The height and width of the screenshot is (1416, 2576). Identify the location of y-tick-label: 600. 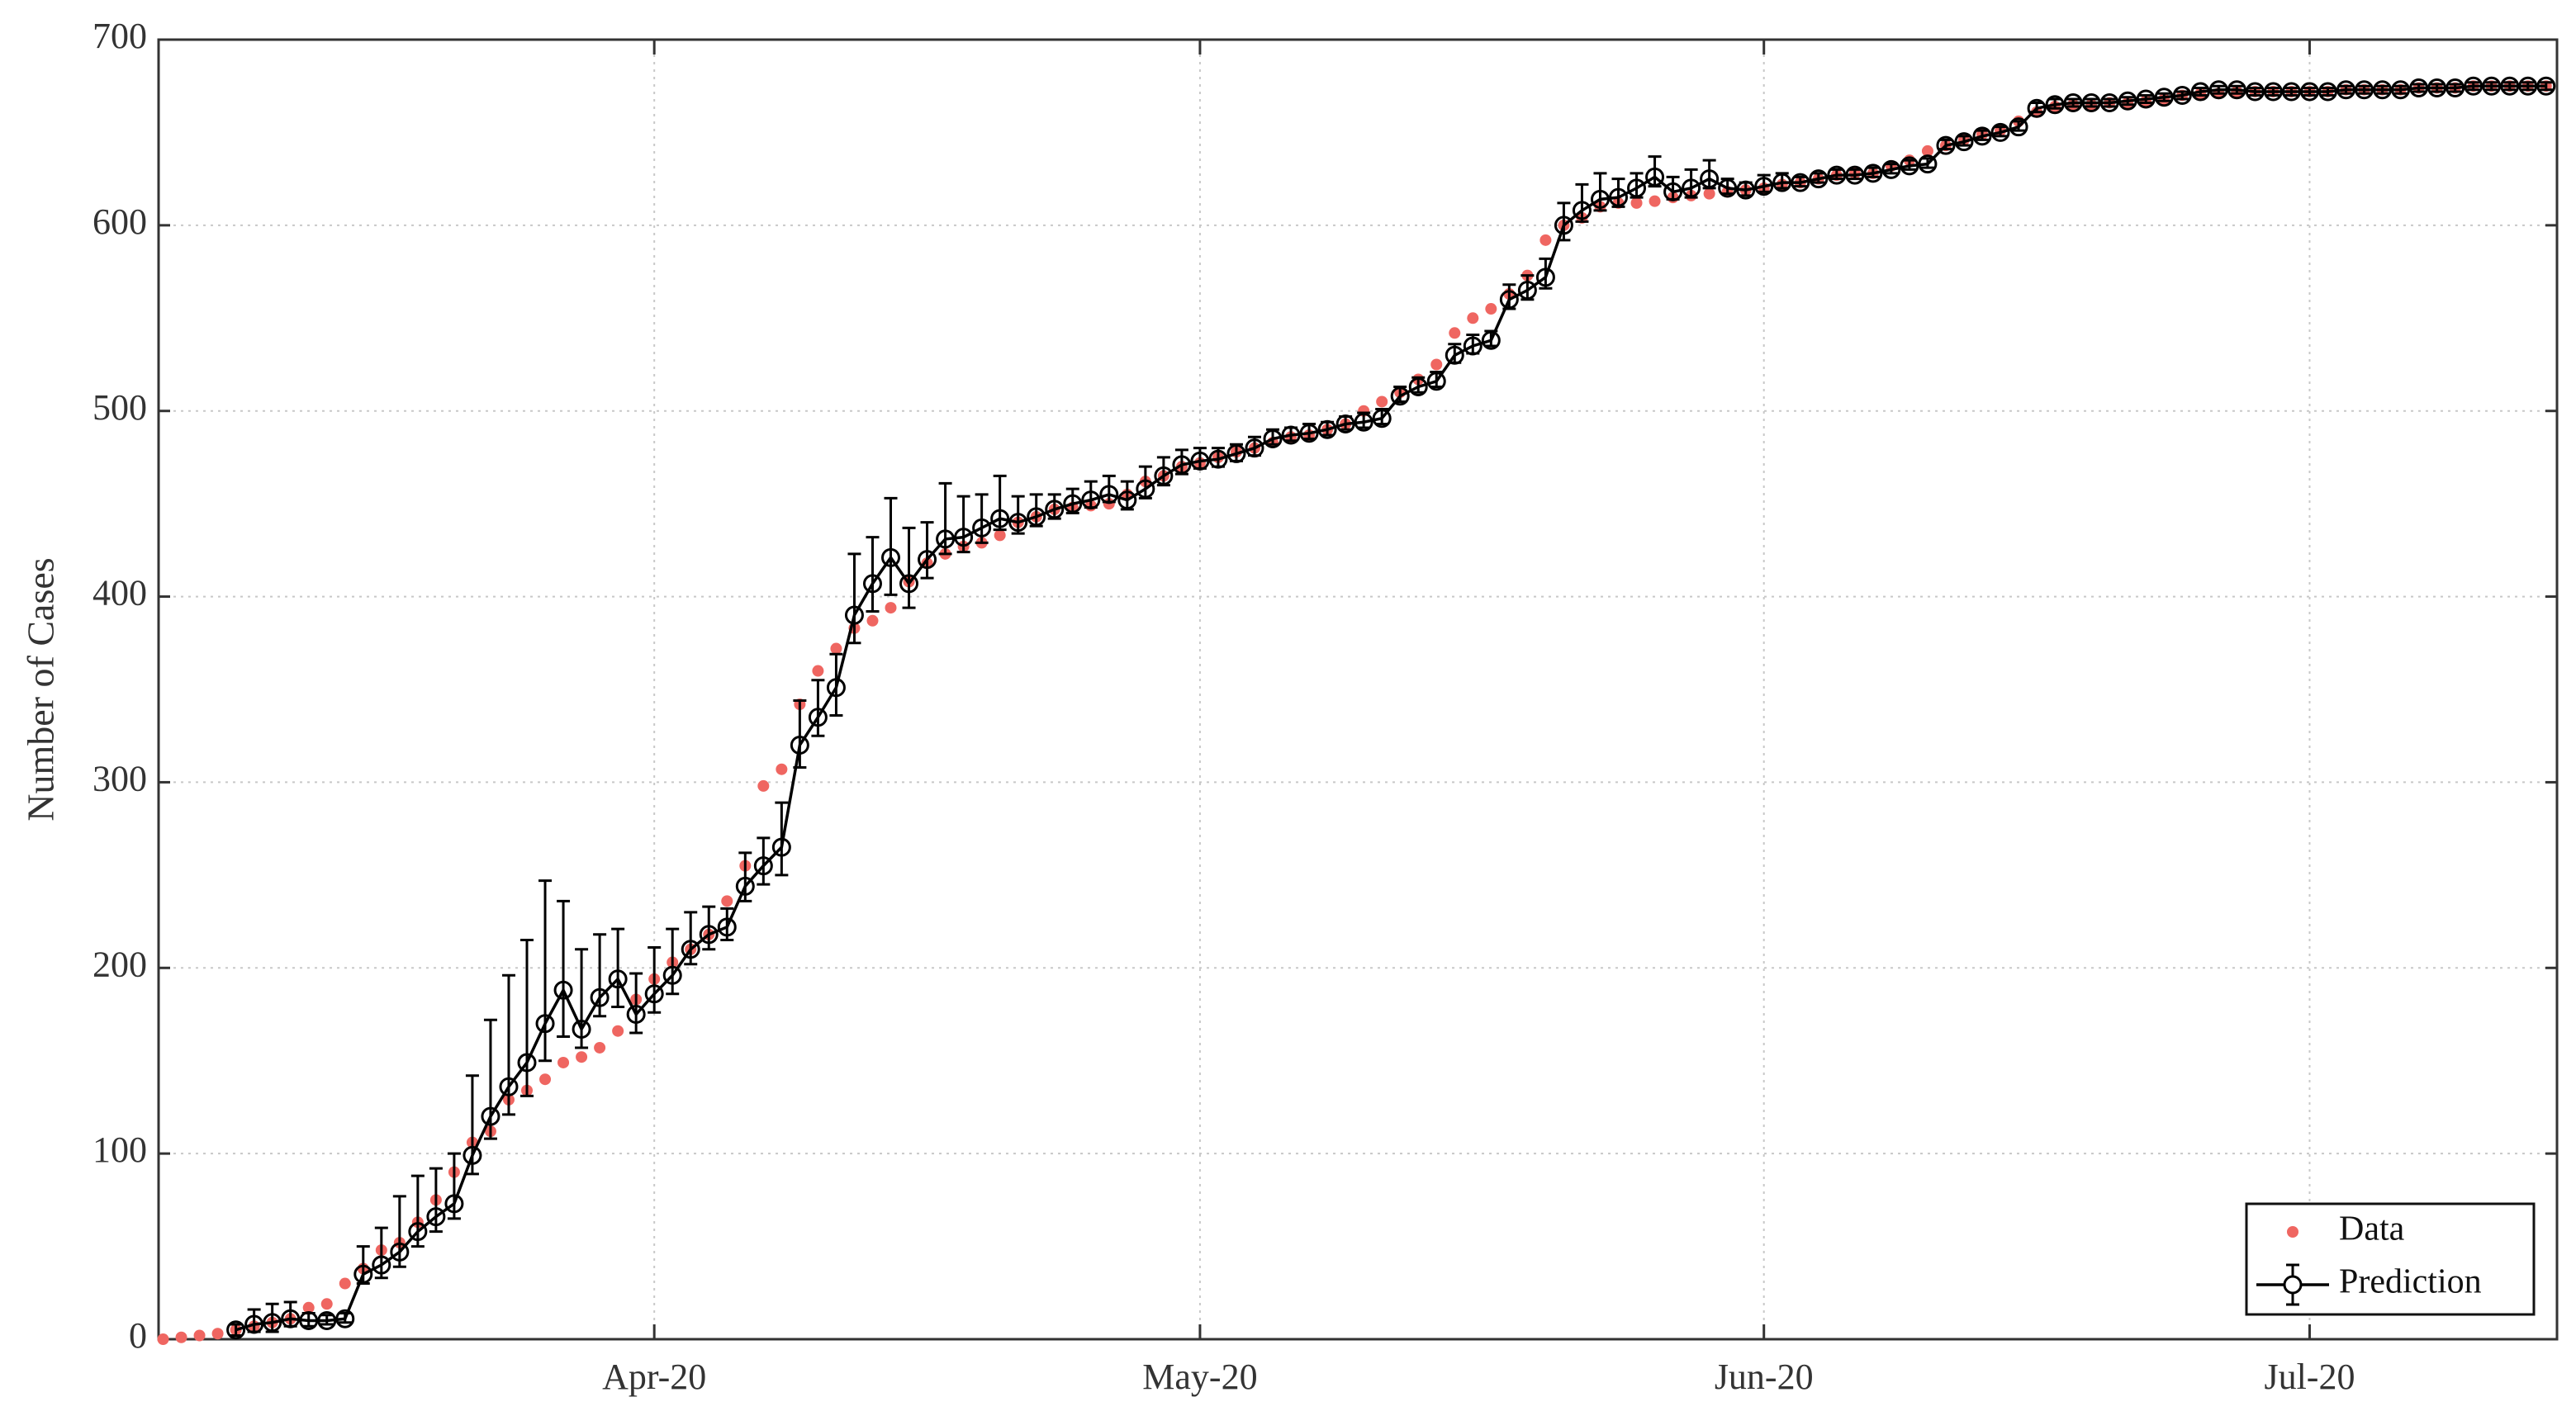
(120, 221).